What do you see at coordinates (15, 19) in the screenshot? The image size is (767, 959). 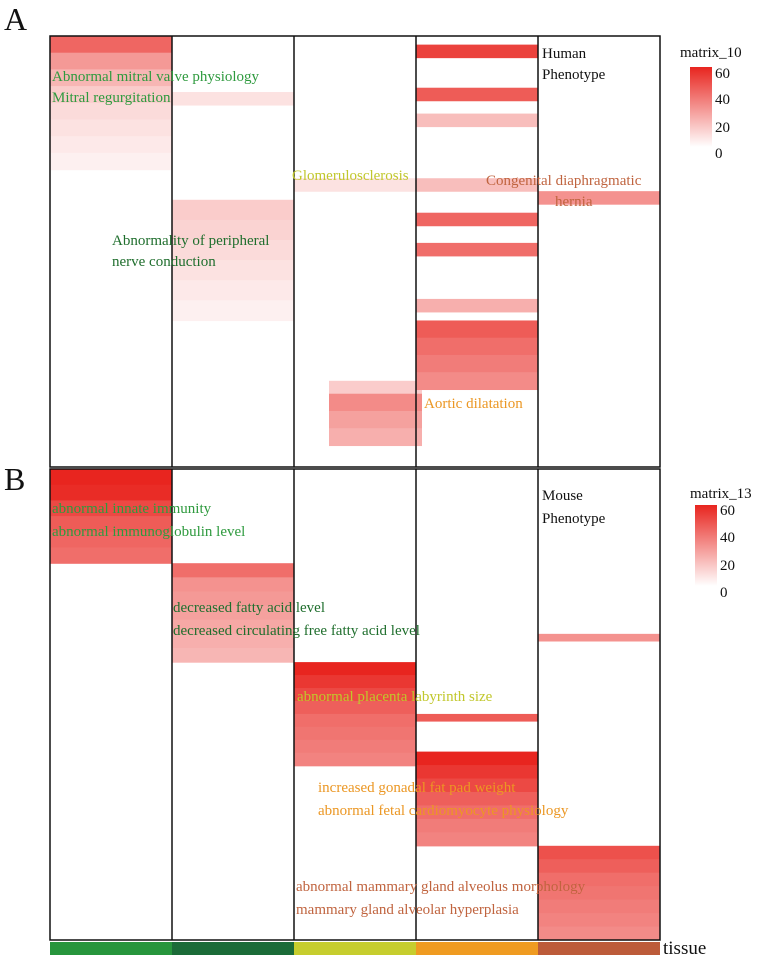 I see `panel-letter-a: A` at bounding box center [15, 19].